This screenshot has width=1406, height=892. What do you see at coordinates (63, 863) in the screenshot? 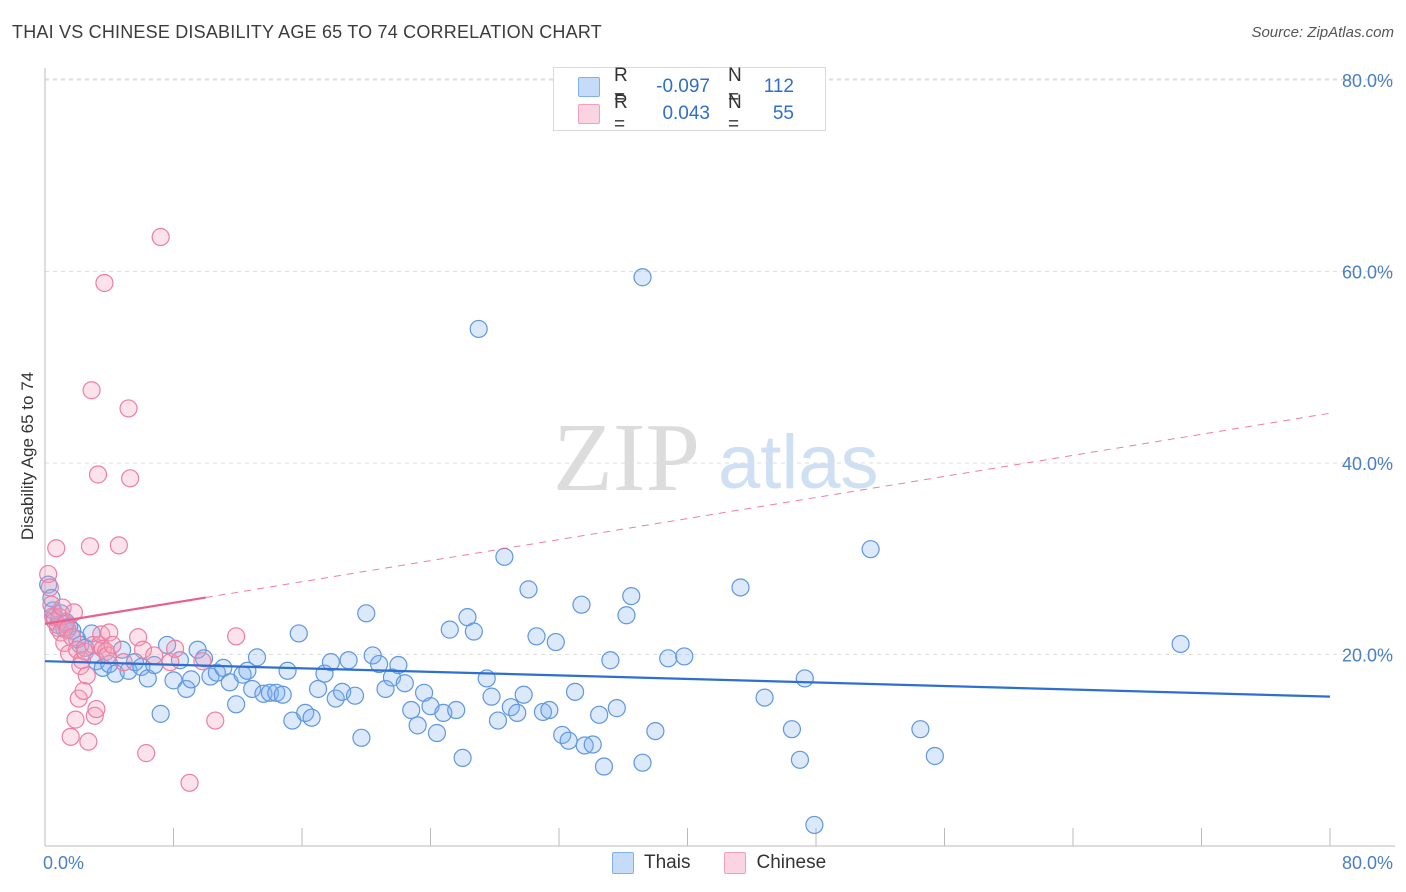
I see `x-tick-label: 0.0%` at bounding box center [63, 863].